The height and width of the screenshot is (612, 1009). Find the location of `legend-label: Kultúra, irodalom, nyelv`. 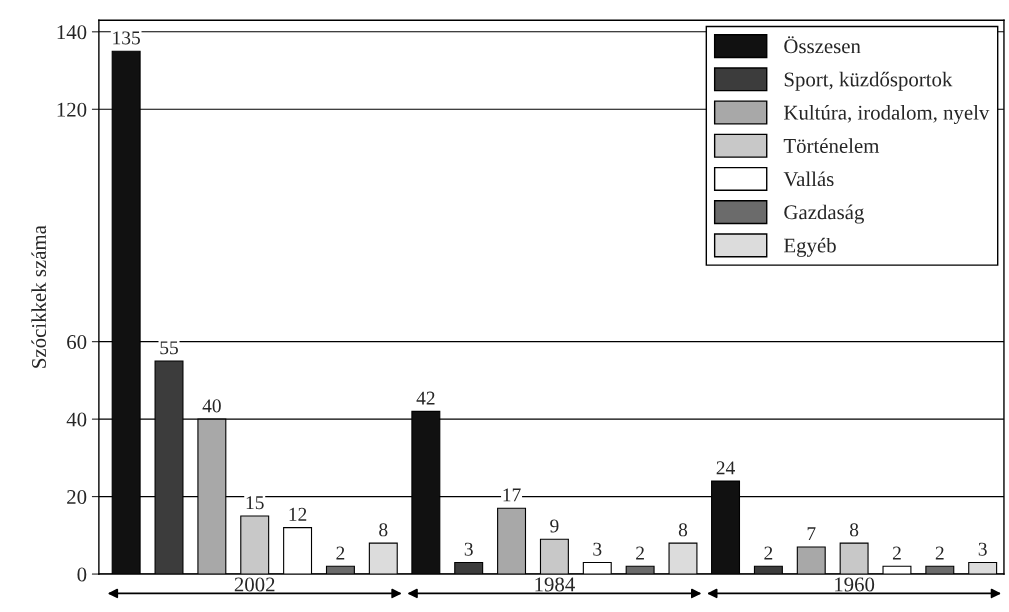

legend-label: Kultúra, irodalom, nyelv is located at coordinates (887, 114).